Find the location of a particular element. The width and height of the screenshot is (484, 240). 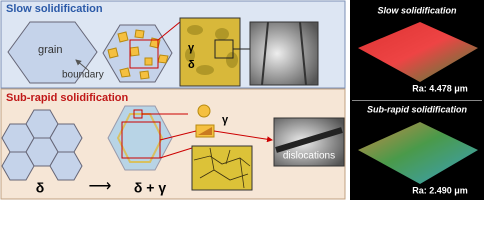

gamma-shape is located at coordinates (205, 131).